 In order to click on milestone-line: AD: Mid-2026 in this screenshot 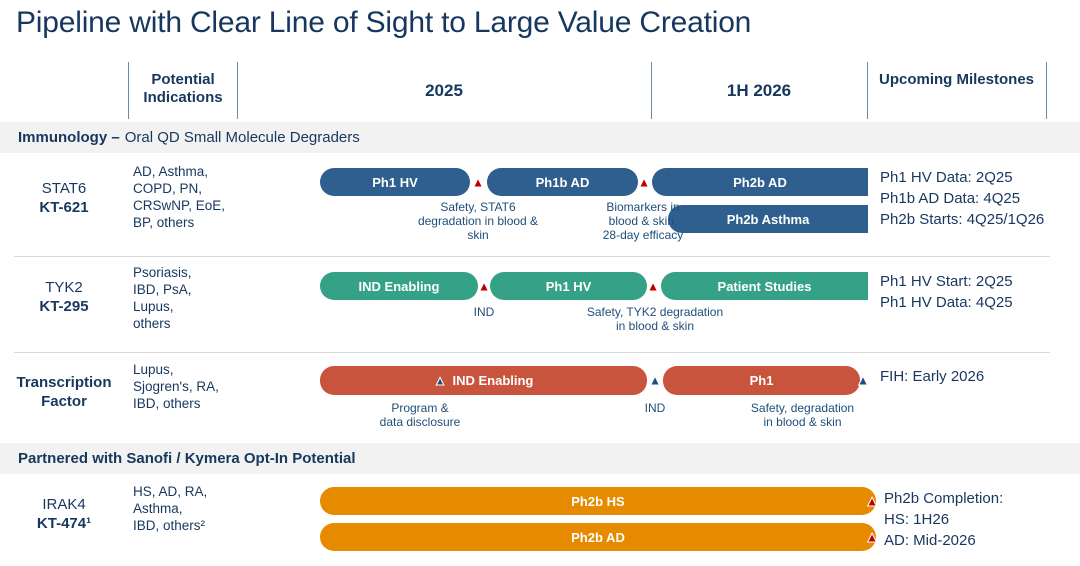, I will do `click(930, 540)`.